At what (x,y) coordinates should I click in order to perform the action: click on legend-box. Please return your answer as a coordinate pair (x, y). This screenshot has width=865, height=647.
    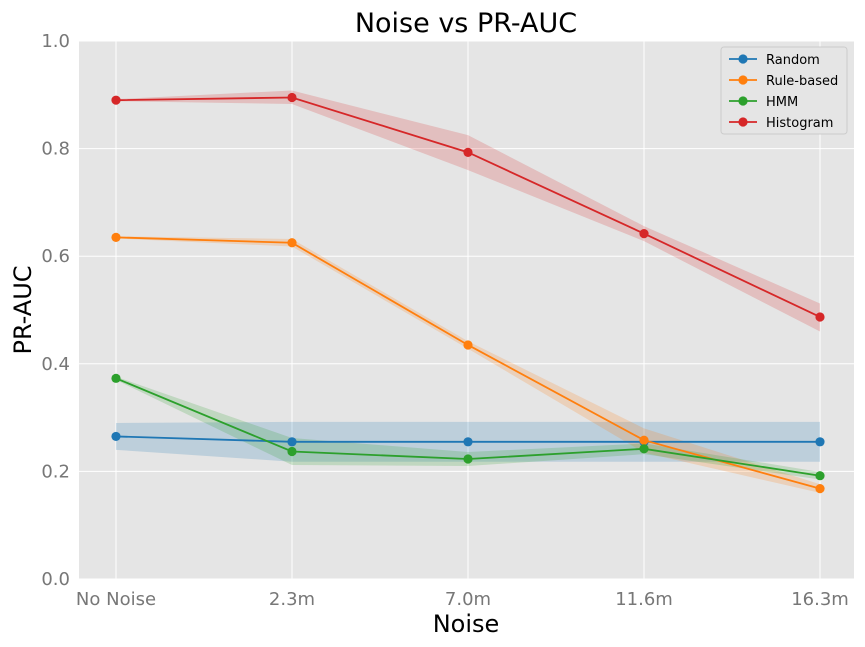
    Looking at the image, I should click on (784, 90).